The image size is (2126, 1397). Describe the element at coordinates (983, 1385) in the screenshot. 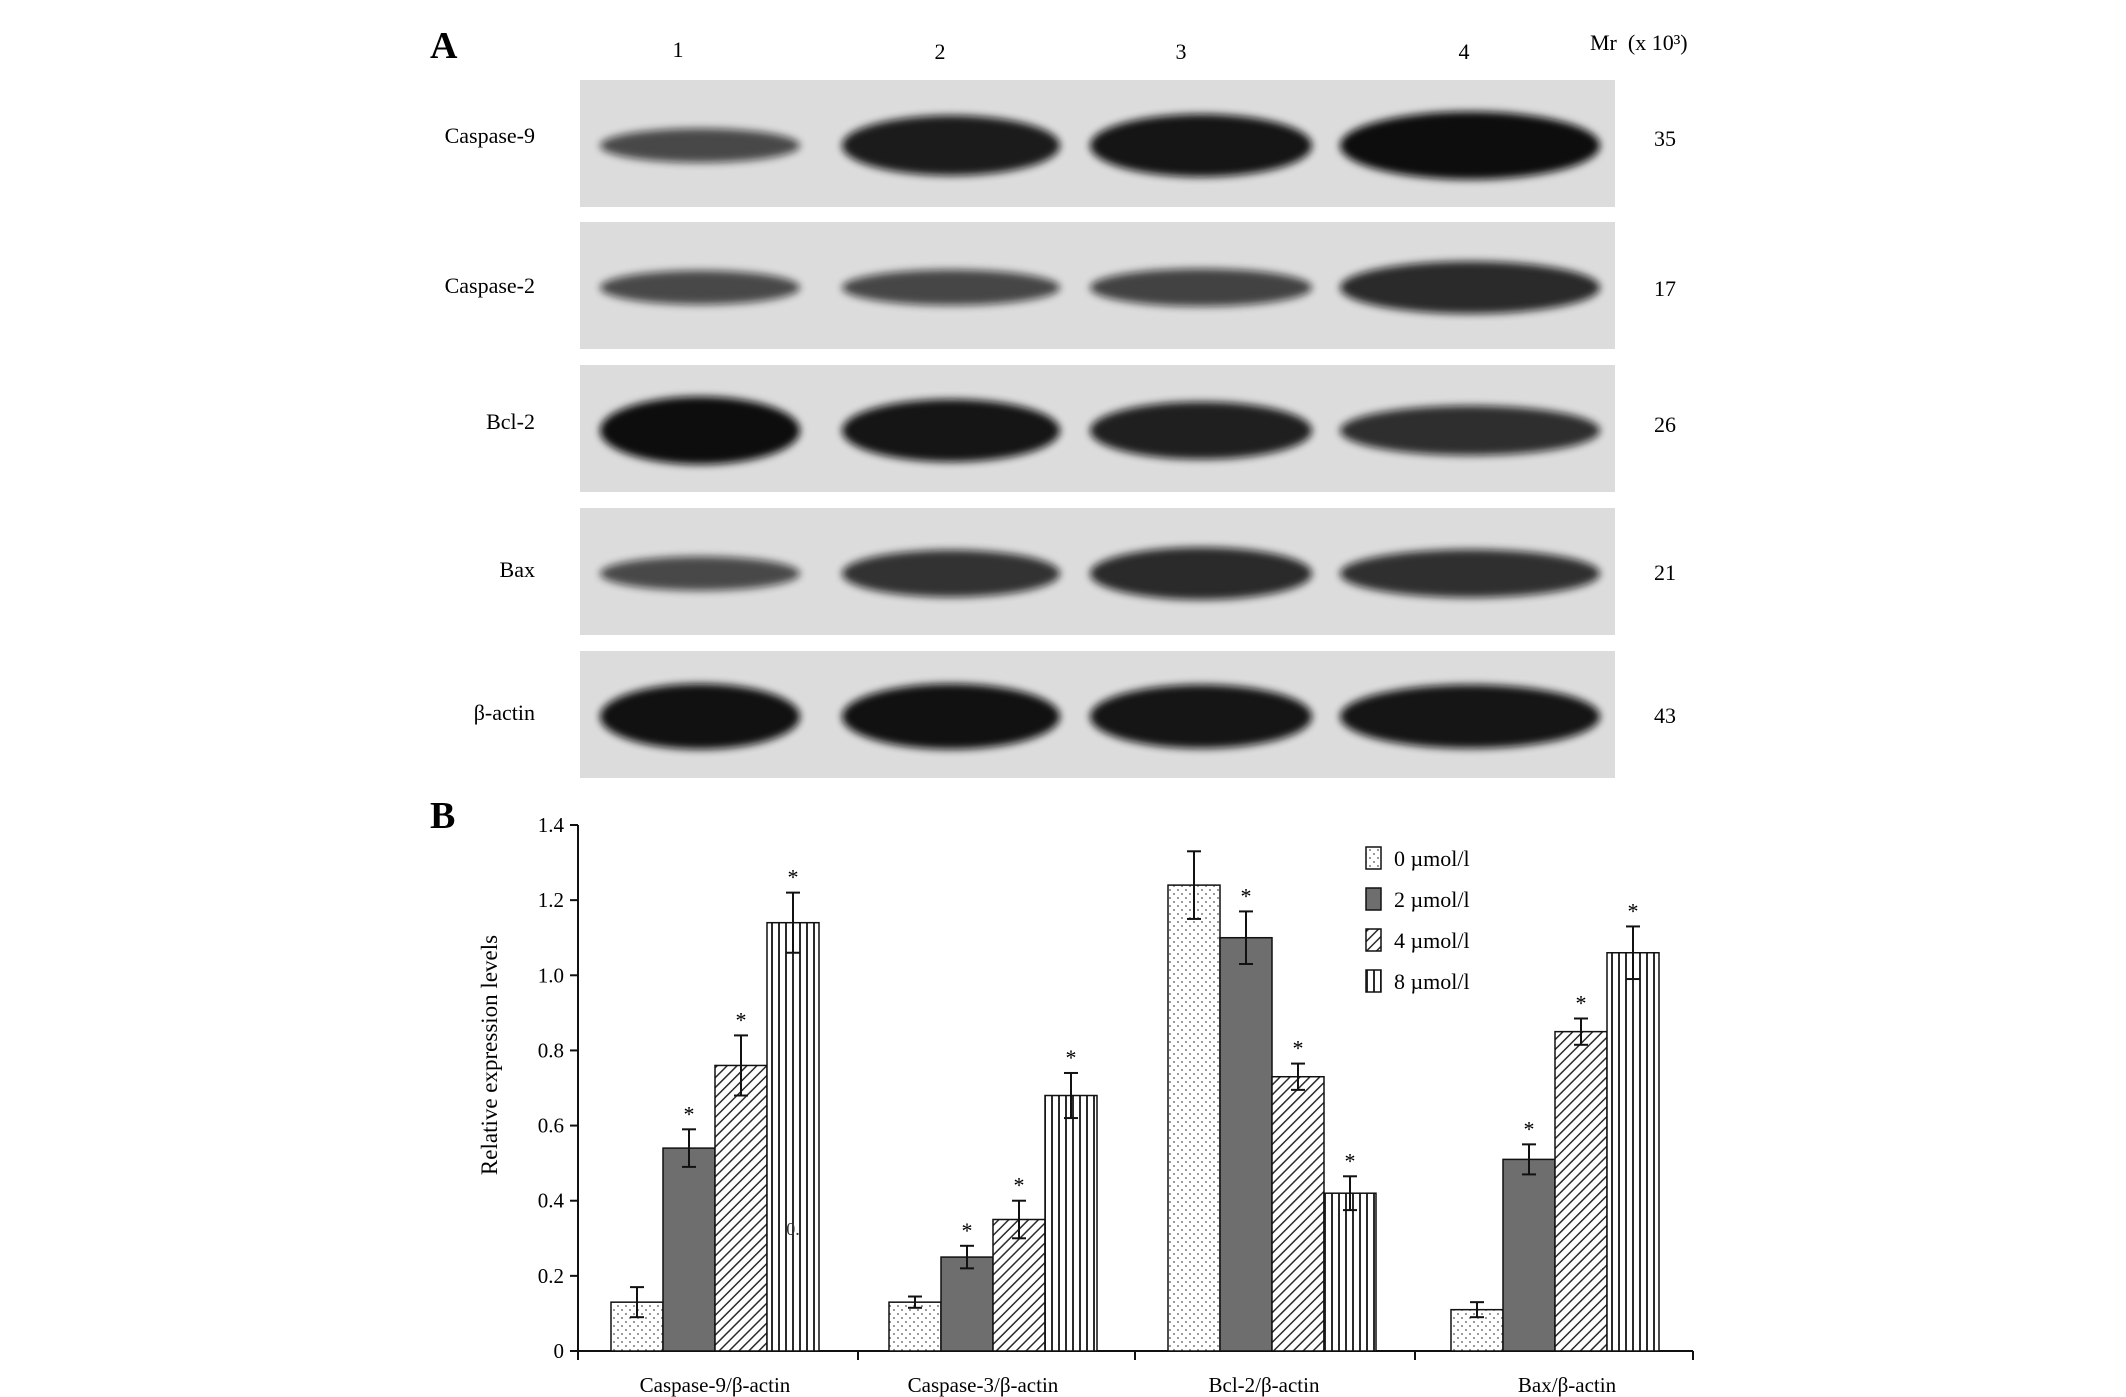

I see `category-label: Caspase-3/β-actin` at that location.